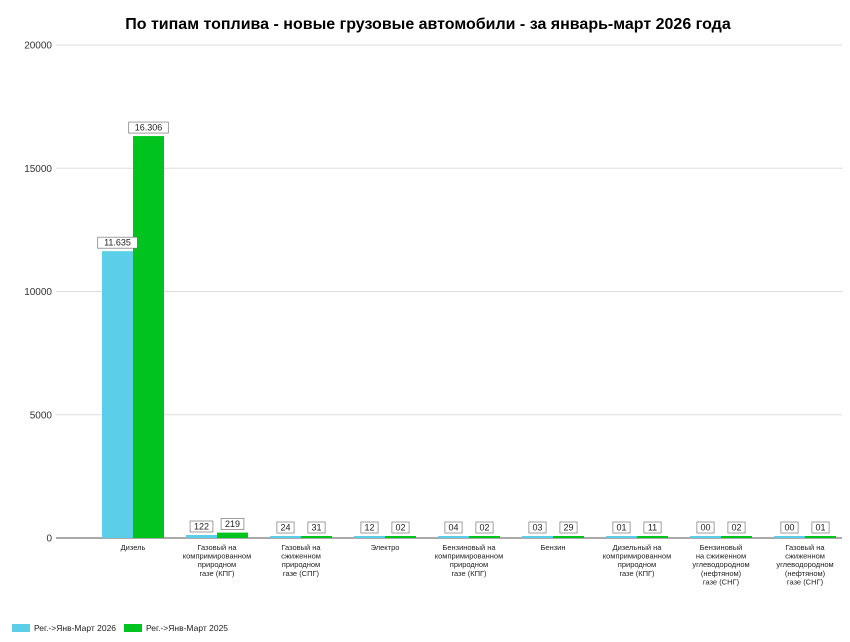 Image resolution: width=850 pixels, height=642 pixels. What do you see at coordinates (49, 539) in the screenshot?
I see `y-tick-label: 0` at bounding box center [49, 539].